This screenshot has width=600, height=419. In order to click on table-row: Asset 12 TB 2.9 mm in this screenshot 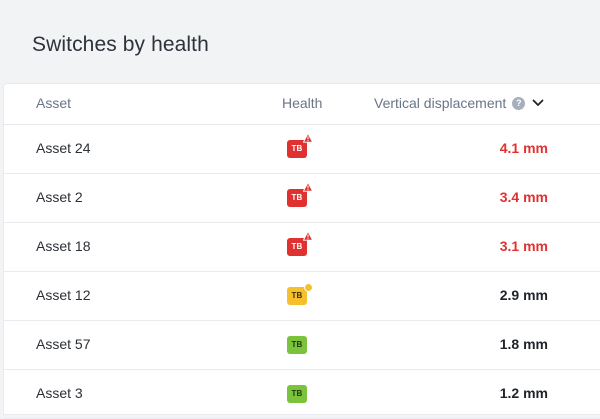, I will do `click(302, 296)`.